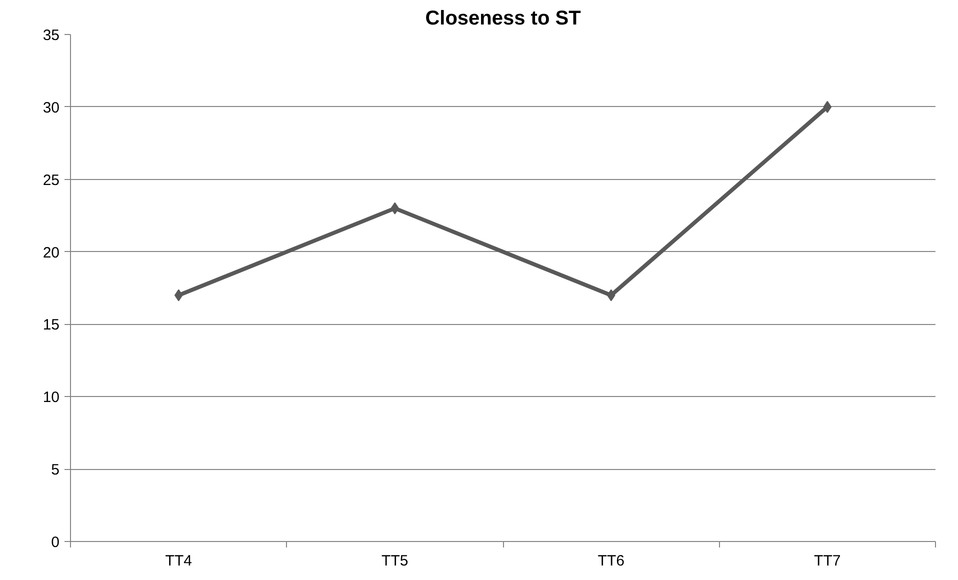 This screenshot has width=958, height=580. I want to click on y-tick-label: 0, so click(55, 542).